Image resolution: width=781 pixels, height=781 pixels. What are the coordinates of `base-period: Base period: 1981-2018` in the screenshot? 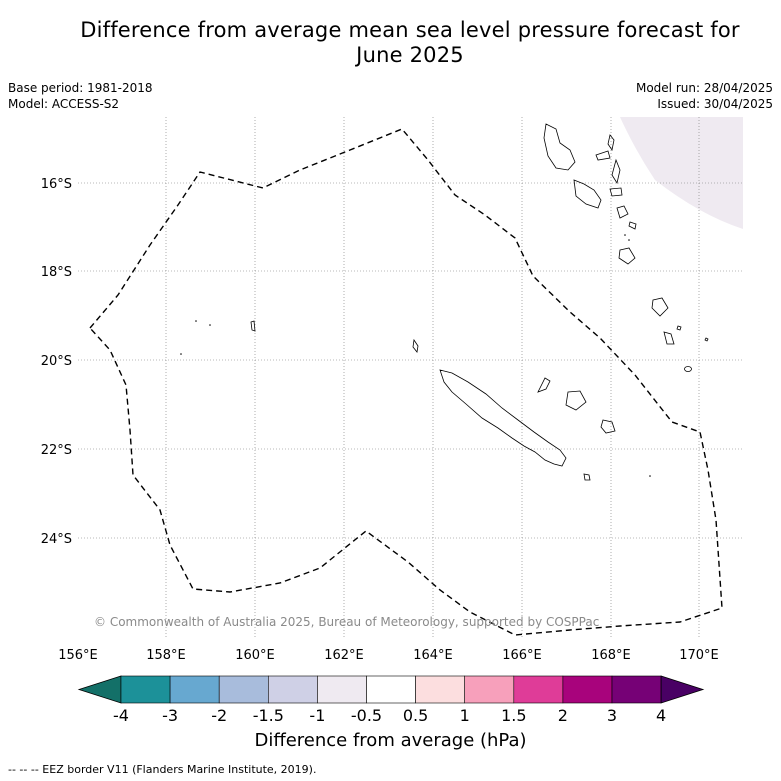 It's located at (80, 88).